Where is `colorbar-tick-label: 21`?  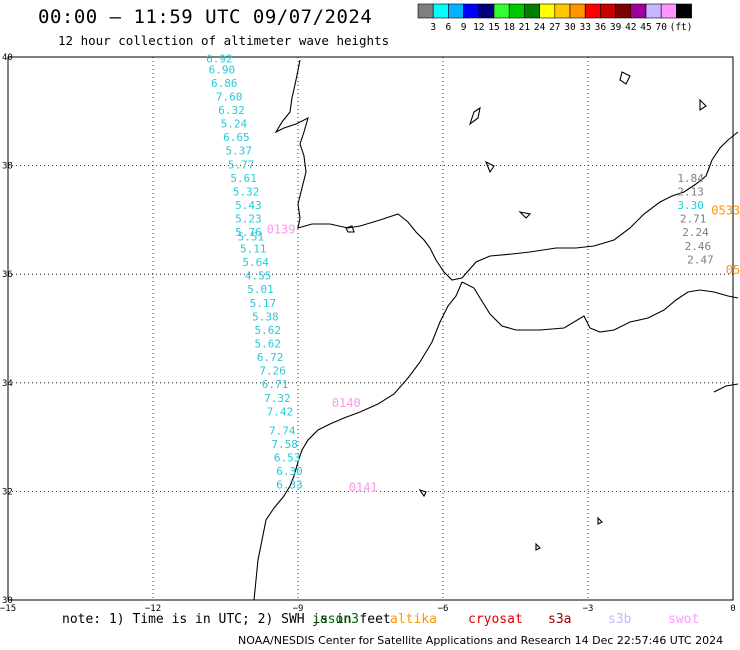 colorbar-tick-label: 21 is located at coordinates (525, 27).